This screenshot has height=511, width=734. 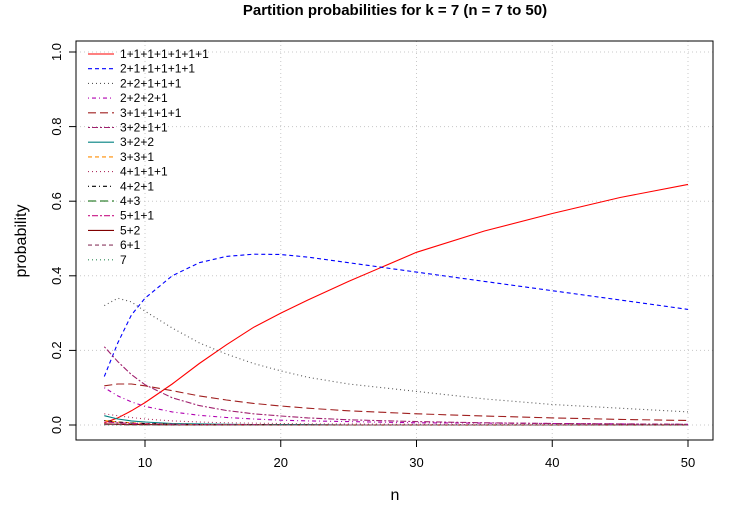 What do you see at coordinates (137, 157) in the screenshot?
I see `legend-label: 3+3+1` at bounding box center [137, 157].